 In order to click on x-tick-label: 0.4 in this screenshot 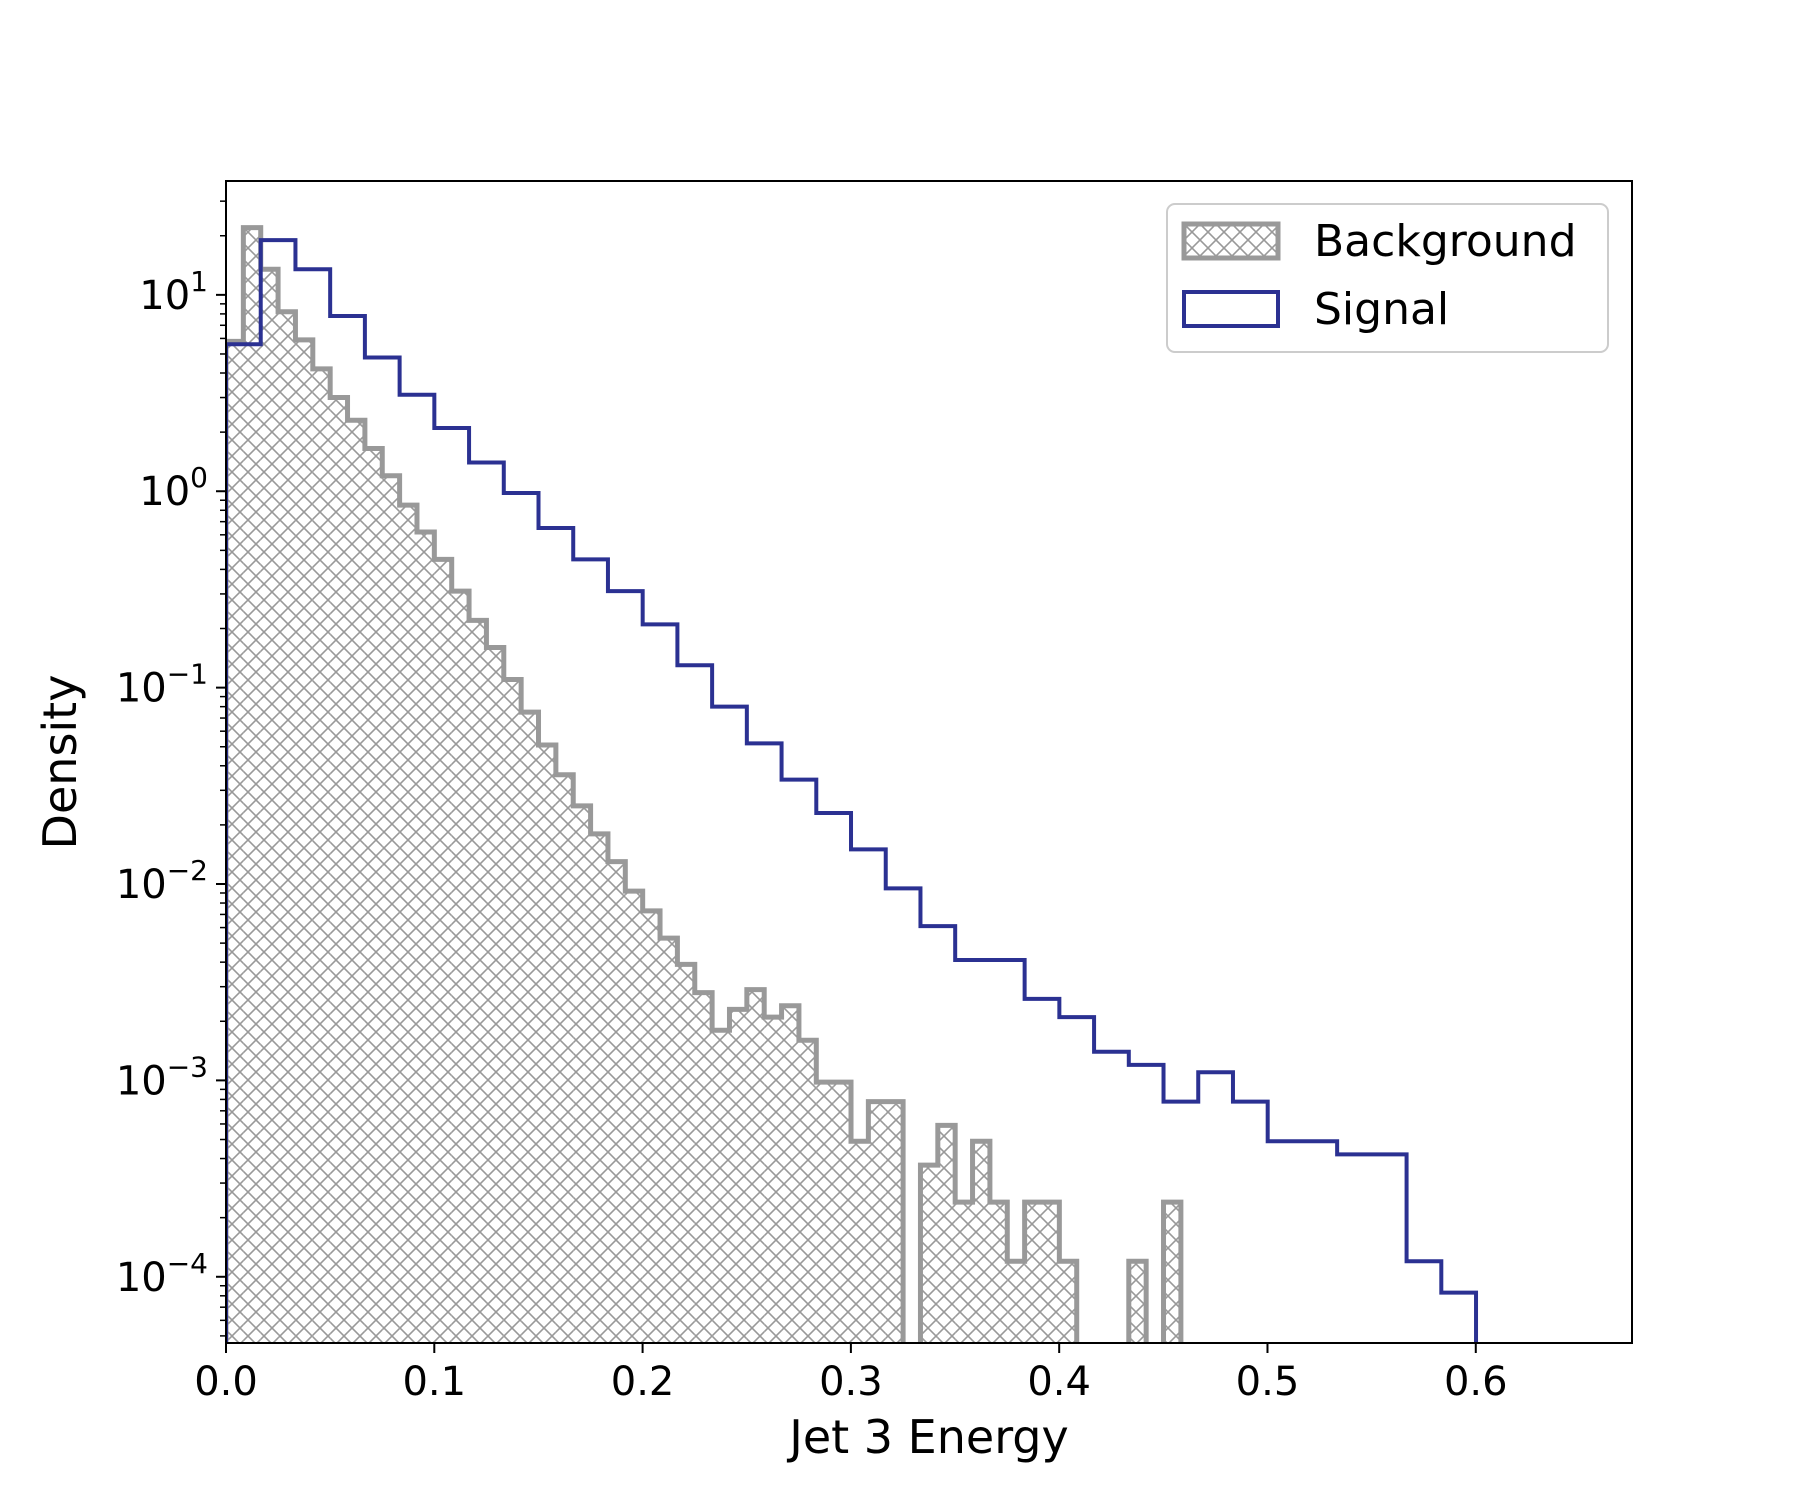, I will do `click(1059, 1382)`.